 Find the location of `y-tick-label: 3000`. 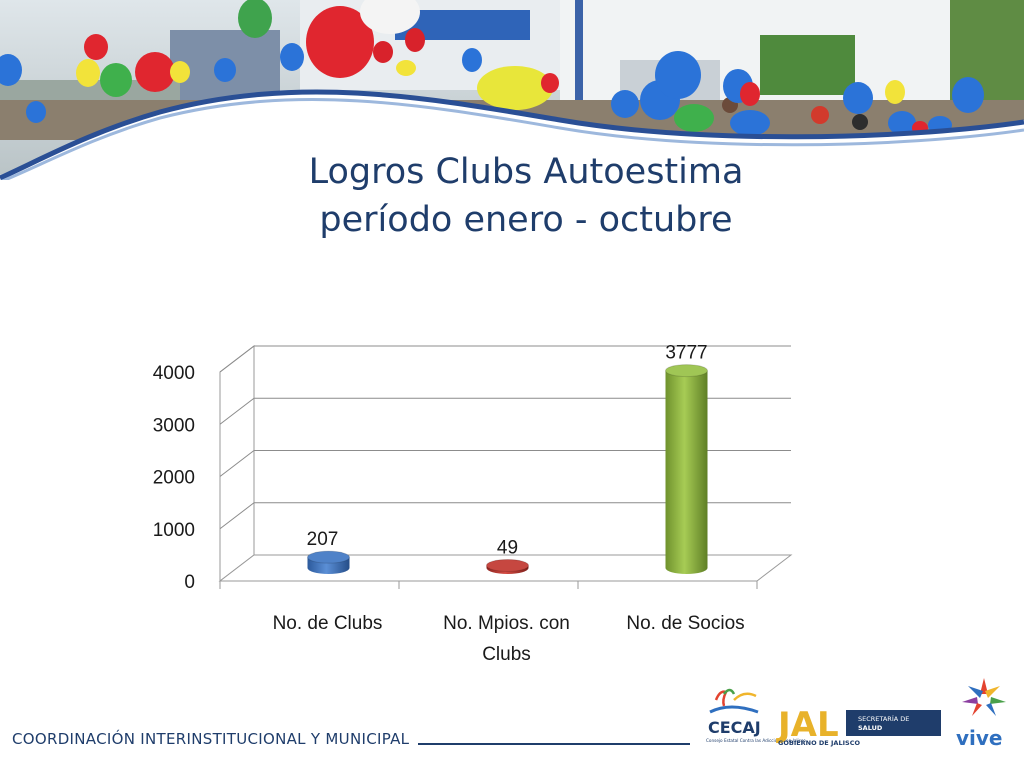

y-tick-label: 3000 is located at coordinates (174, 425).